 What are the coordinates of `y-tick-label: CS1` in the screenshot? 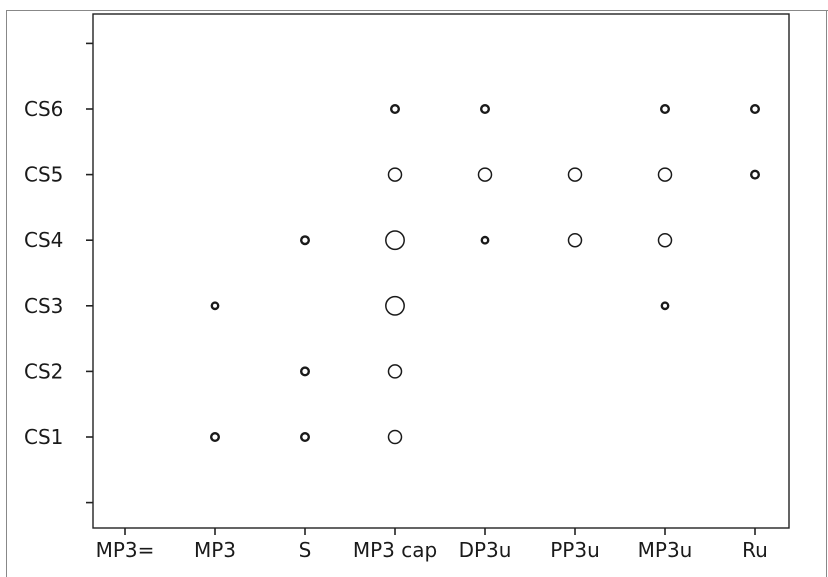 It's located at (43, 437).